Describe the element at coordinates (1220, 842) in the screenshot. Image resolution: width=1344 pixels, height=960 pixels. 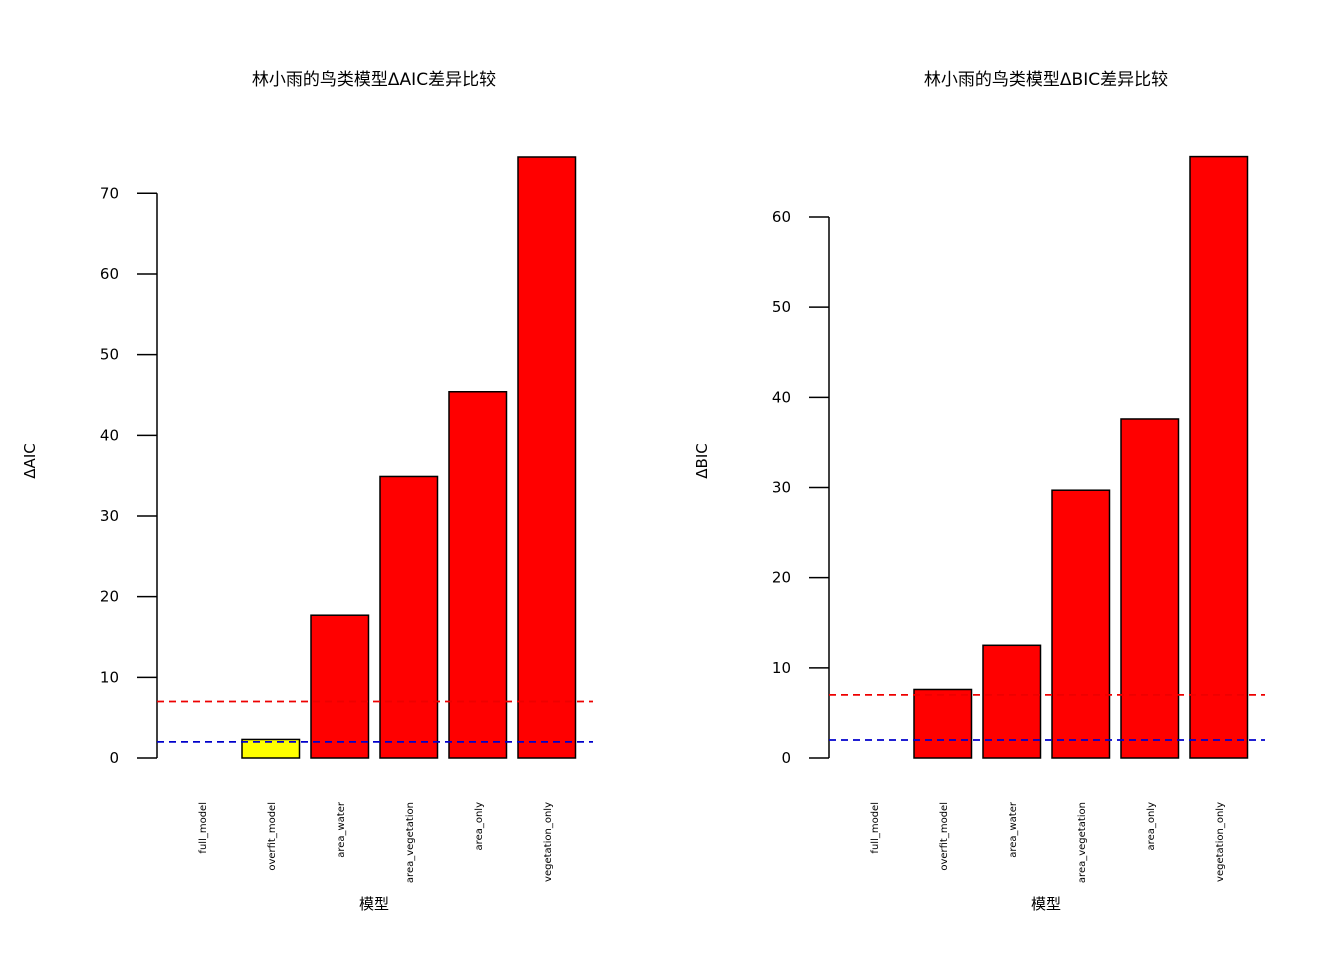
I see `x-tick-label-2-vegetation_only: vegetation_only` at that location.